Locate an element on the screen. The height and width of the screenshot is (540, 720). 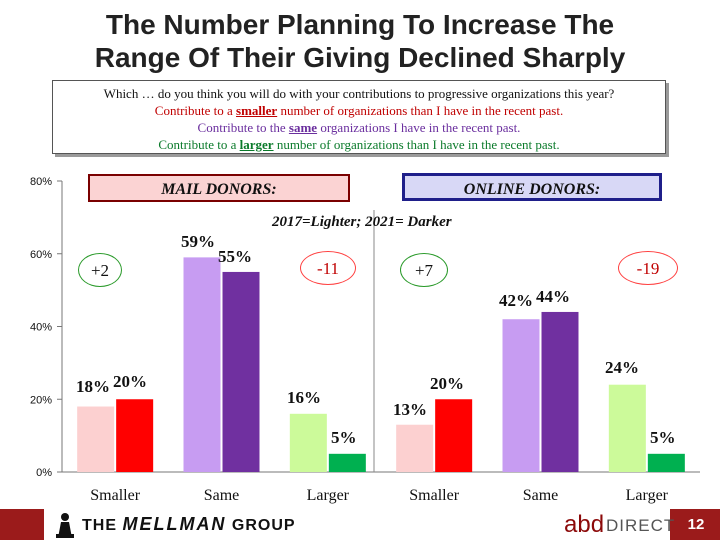
year-legend: 2017=Lighter; 2021= Darker is located at coordinates (362, 222).